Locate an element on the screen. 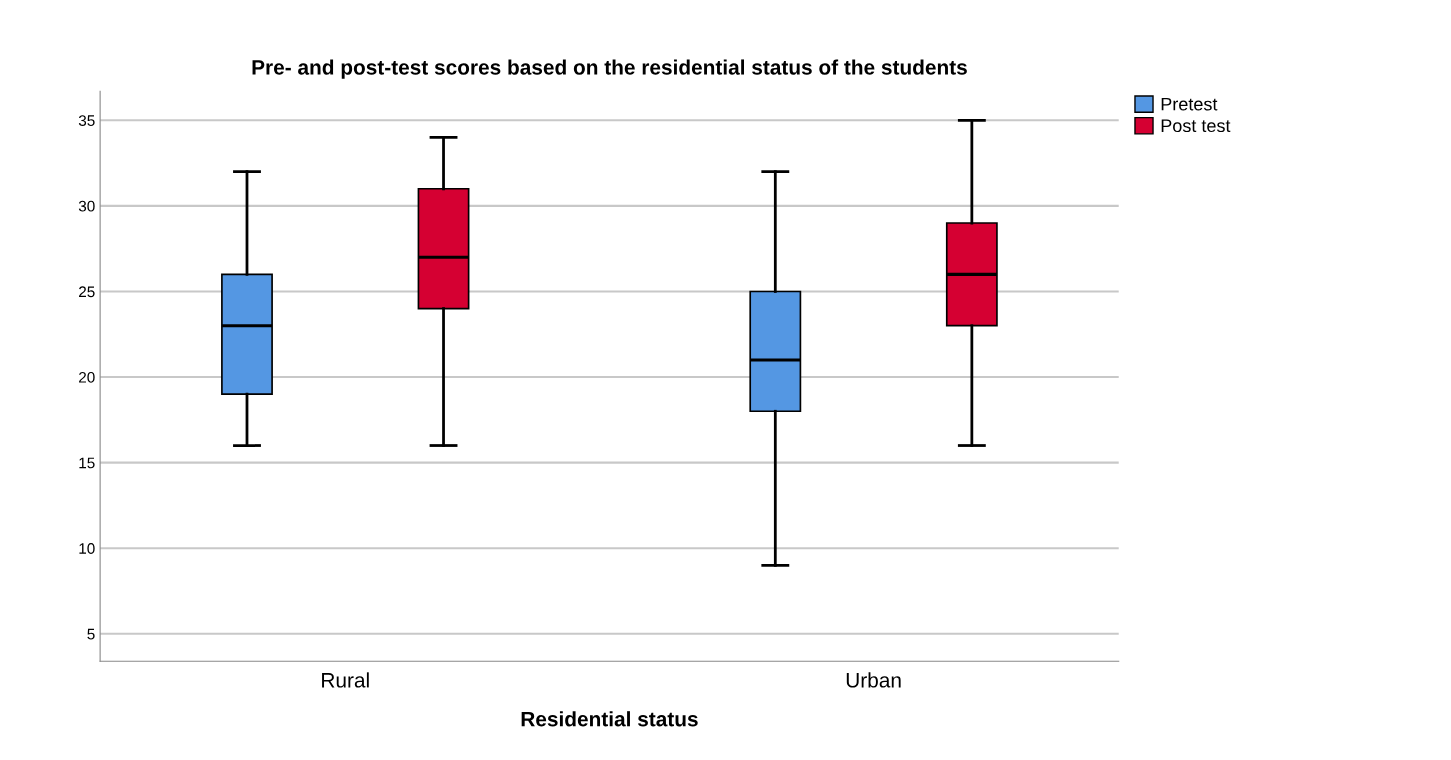  y-tick-label: 20 is located at coordinates (87, 377).